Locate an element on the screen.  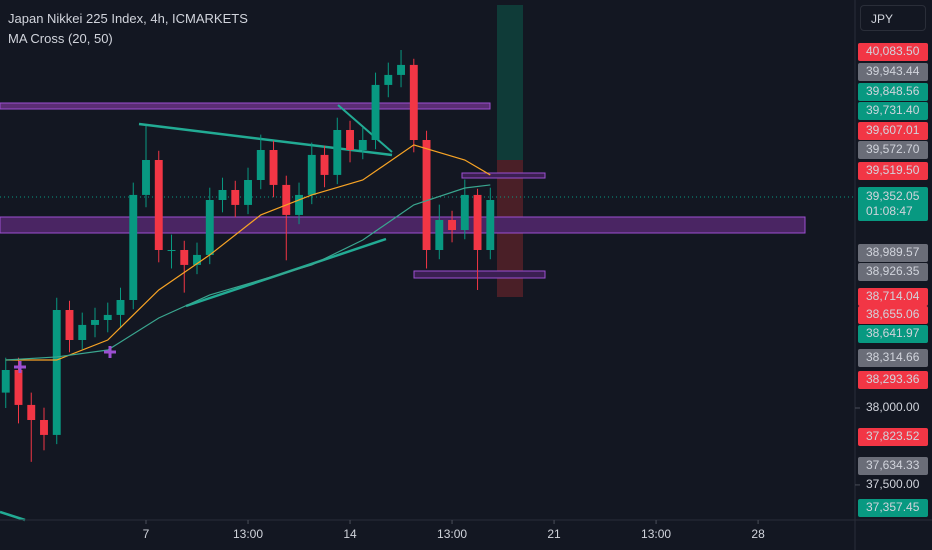
indicator: MA Cross (20, 50) is located at coordinates (60, 38).